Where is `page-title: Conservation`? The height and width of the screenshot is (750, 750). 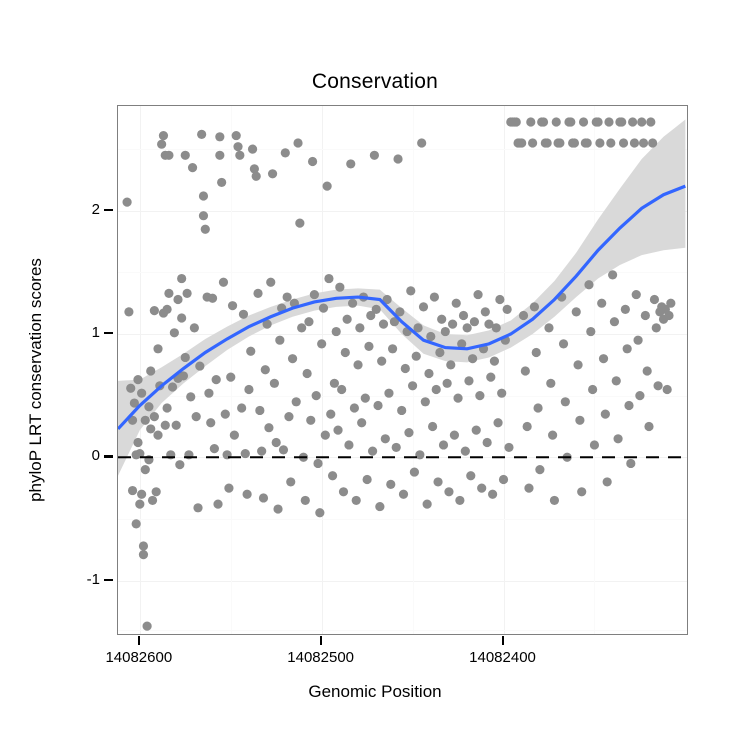
page-title: Conservation is located at coordinates (375, 81).